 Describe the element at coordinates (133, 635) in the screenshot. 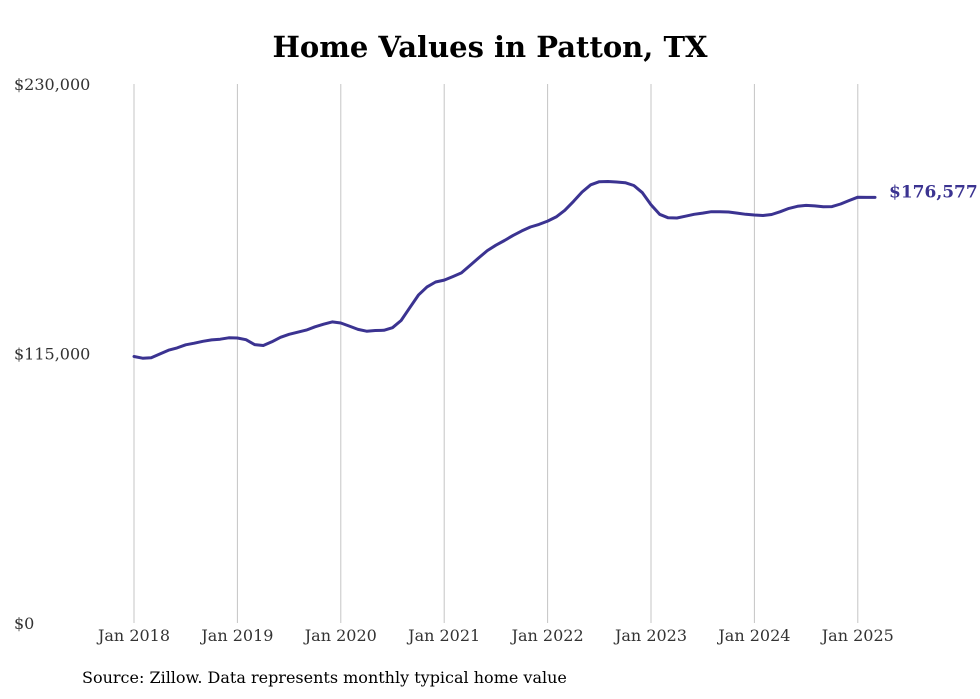

I see `x-tick-label: Jan 2018` at that location.